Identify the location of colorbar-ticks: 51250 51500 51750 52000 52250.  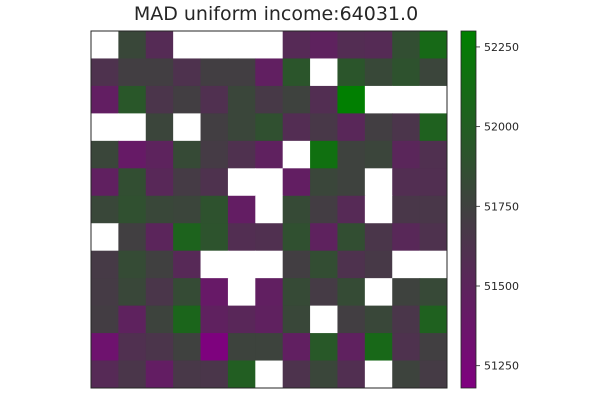
(497, 207).